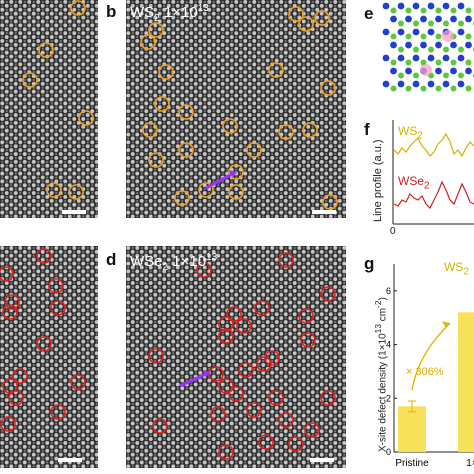  I want to click on panel-label-g: g, so click(369, 263).